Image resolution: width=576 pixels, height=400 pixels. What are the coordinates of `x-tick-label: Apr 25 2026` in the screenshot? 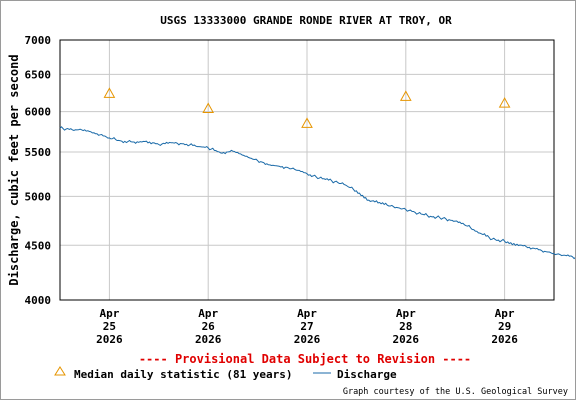 It's located at (109, 326).